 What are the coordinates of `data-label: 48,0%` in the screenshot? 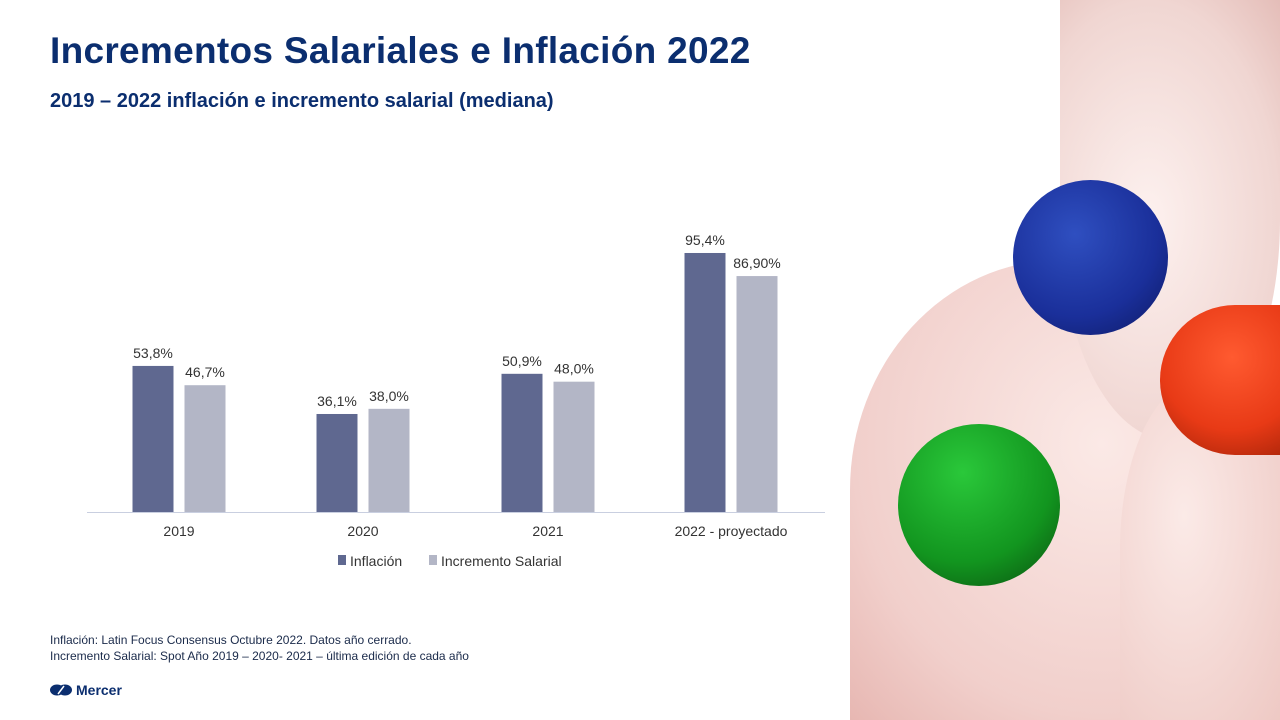 It's located at (574, 369).